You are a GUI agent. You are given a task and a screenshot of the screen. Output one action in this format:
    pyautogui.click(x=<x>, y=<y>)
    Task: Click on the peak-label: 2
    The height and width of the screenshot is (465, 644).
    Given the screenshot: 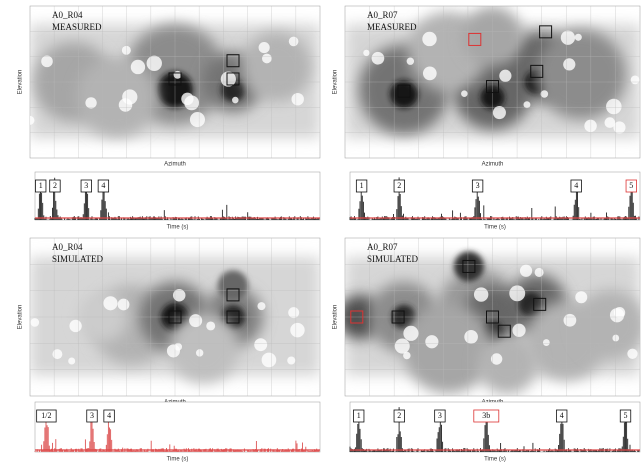 What is the action you would take?
    pyautogui.click(x=399, y=415)
    